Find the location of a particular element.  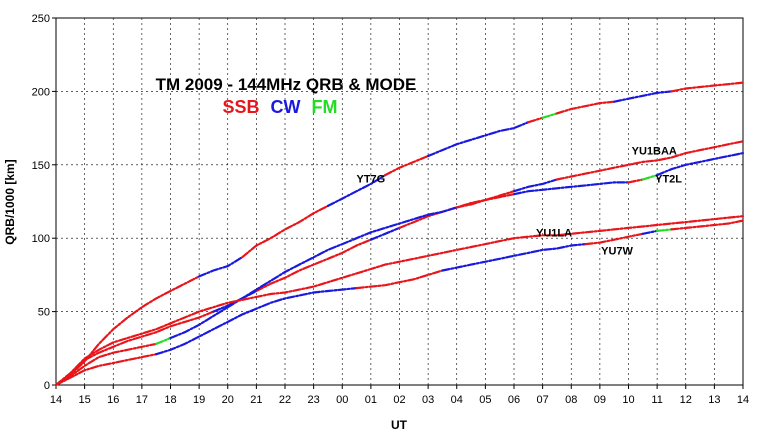

x-axis-title: UT is located at coordinates (399, 425).